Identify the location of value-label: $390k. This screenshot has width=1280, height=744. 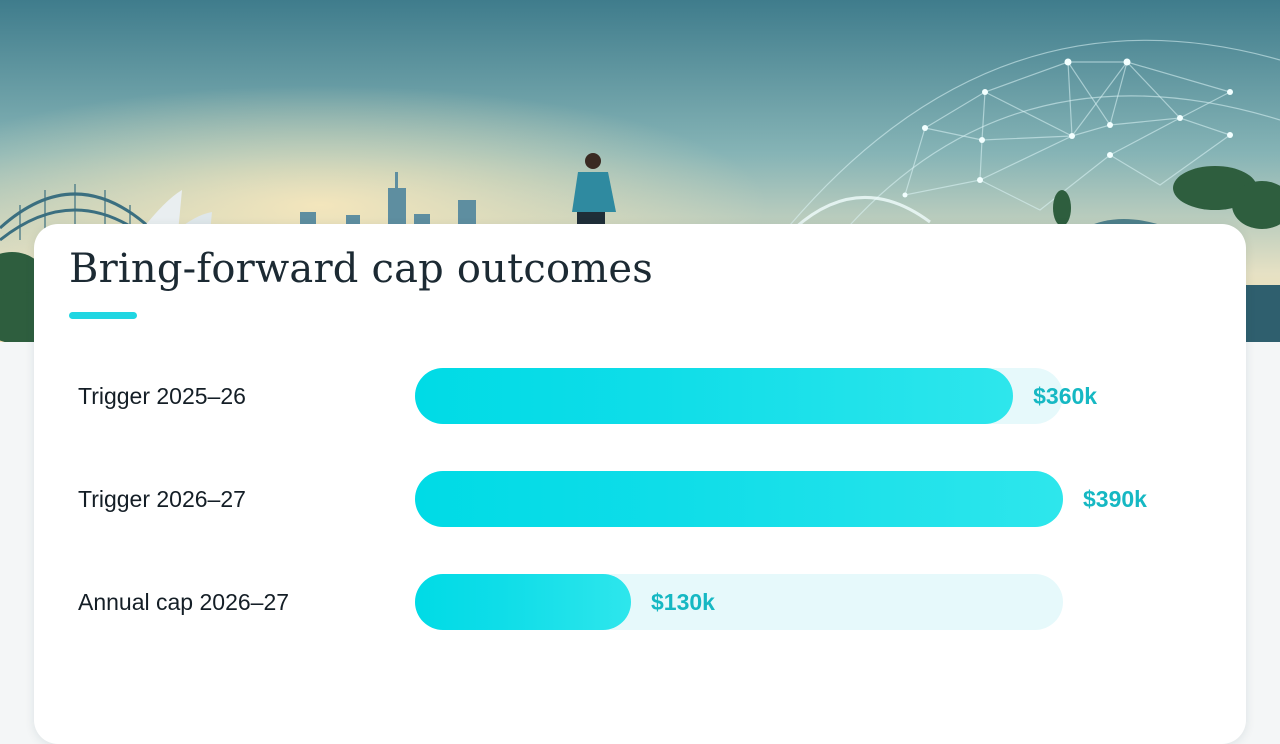
(1115, 499).